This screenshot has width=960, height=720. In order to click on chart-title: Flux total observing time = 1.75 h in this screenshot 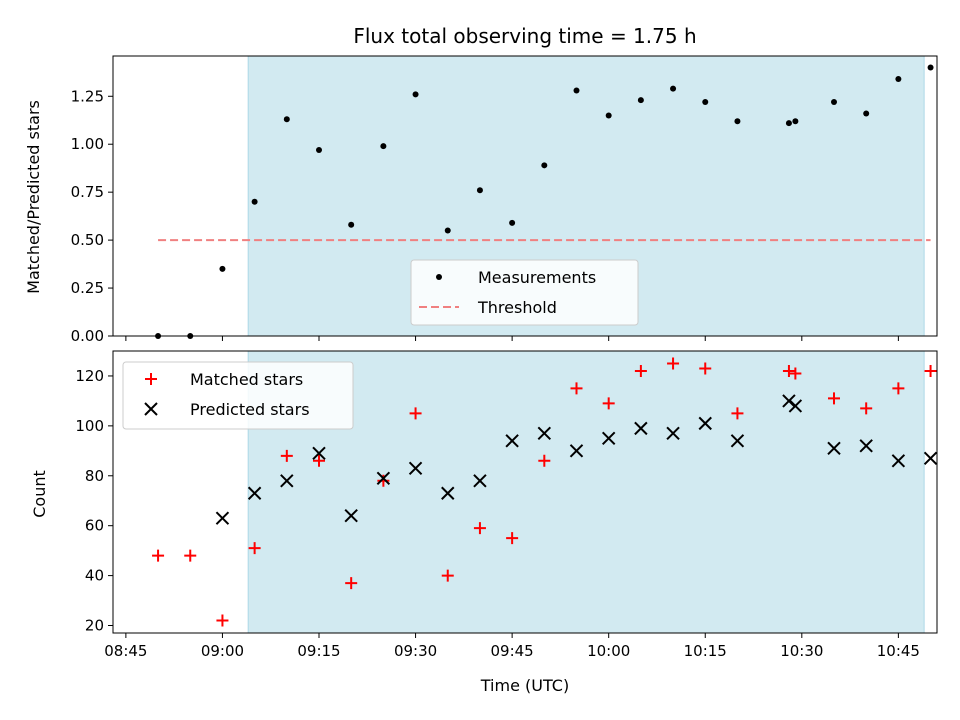, I will do `click(524, 36)`.